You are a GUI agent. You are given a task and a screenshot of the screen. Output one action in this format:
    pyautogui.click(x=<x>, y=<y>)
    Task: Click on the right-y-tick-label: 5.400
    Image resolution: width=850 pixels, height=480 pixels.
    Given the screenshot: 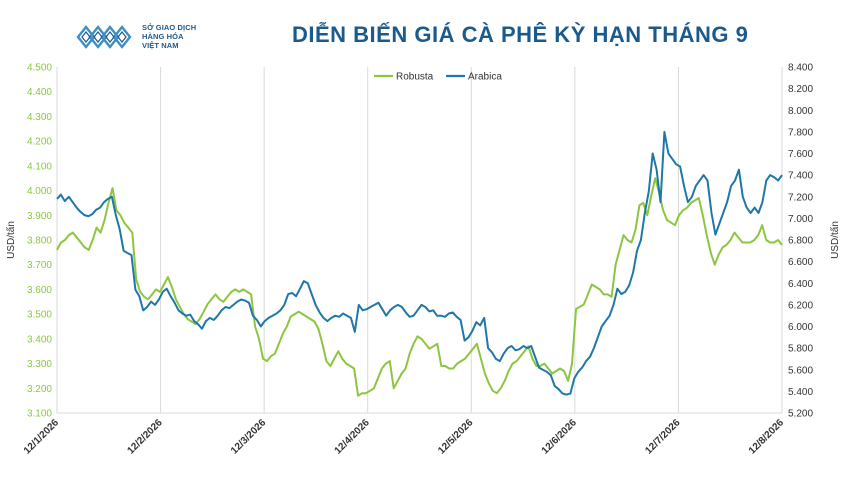 What is the action you would take?
    pyautogui.click(x=800, y=392)
    